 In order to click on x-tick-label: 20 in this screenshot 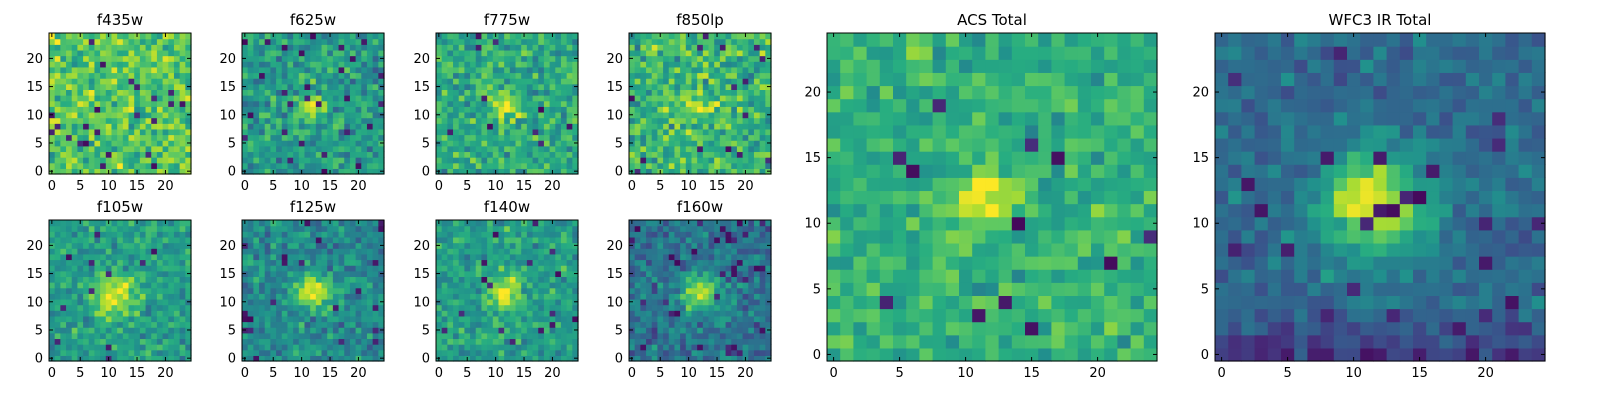, I will do `click(552, 373)`.